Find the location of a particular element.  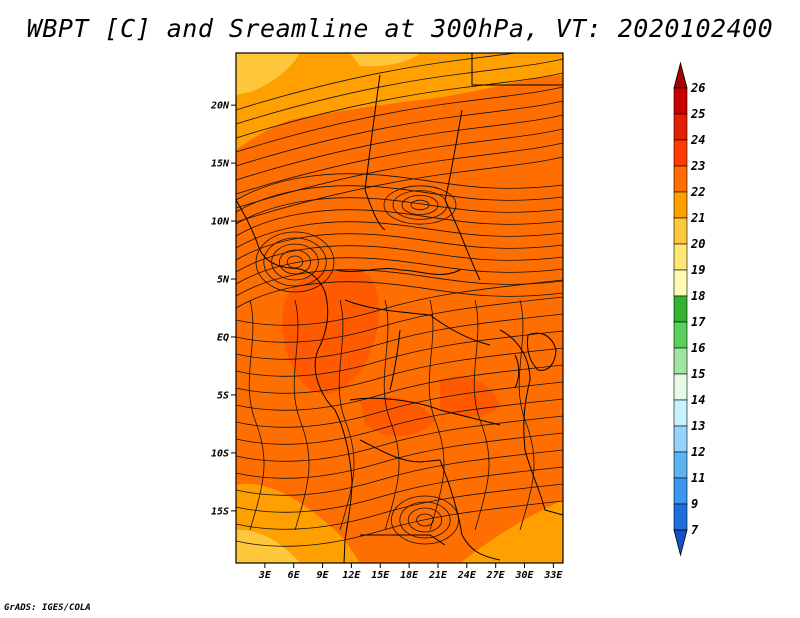

colorbar-label: 26 is located at coordinates (697, 88).